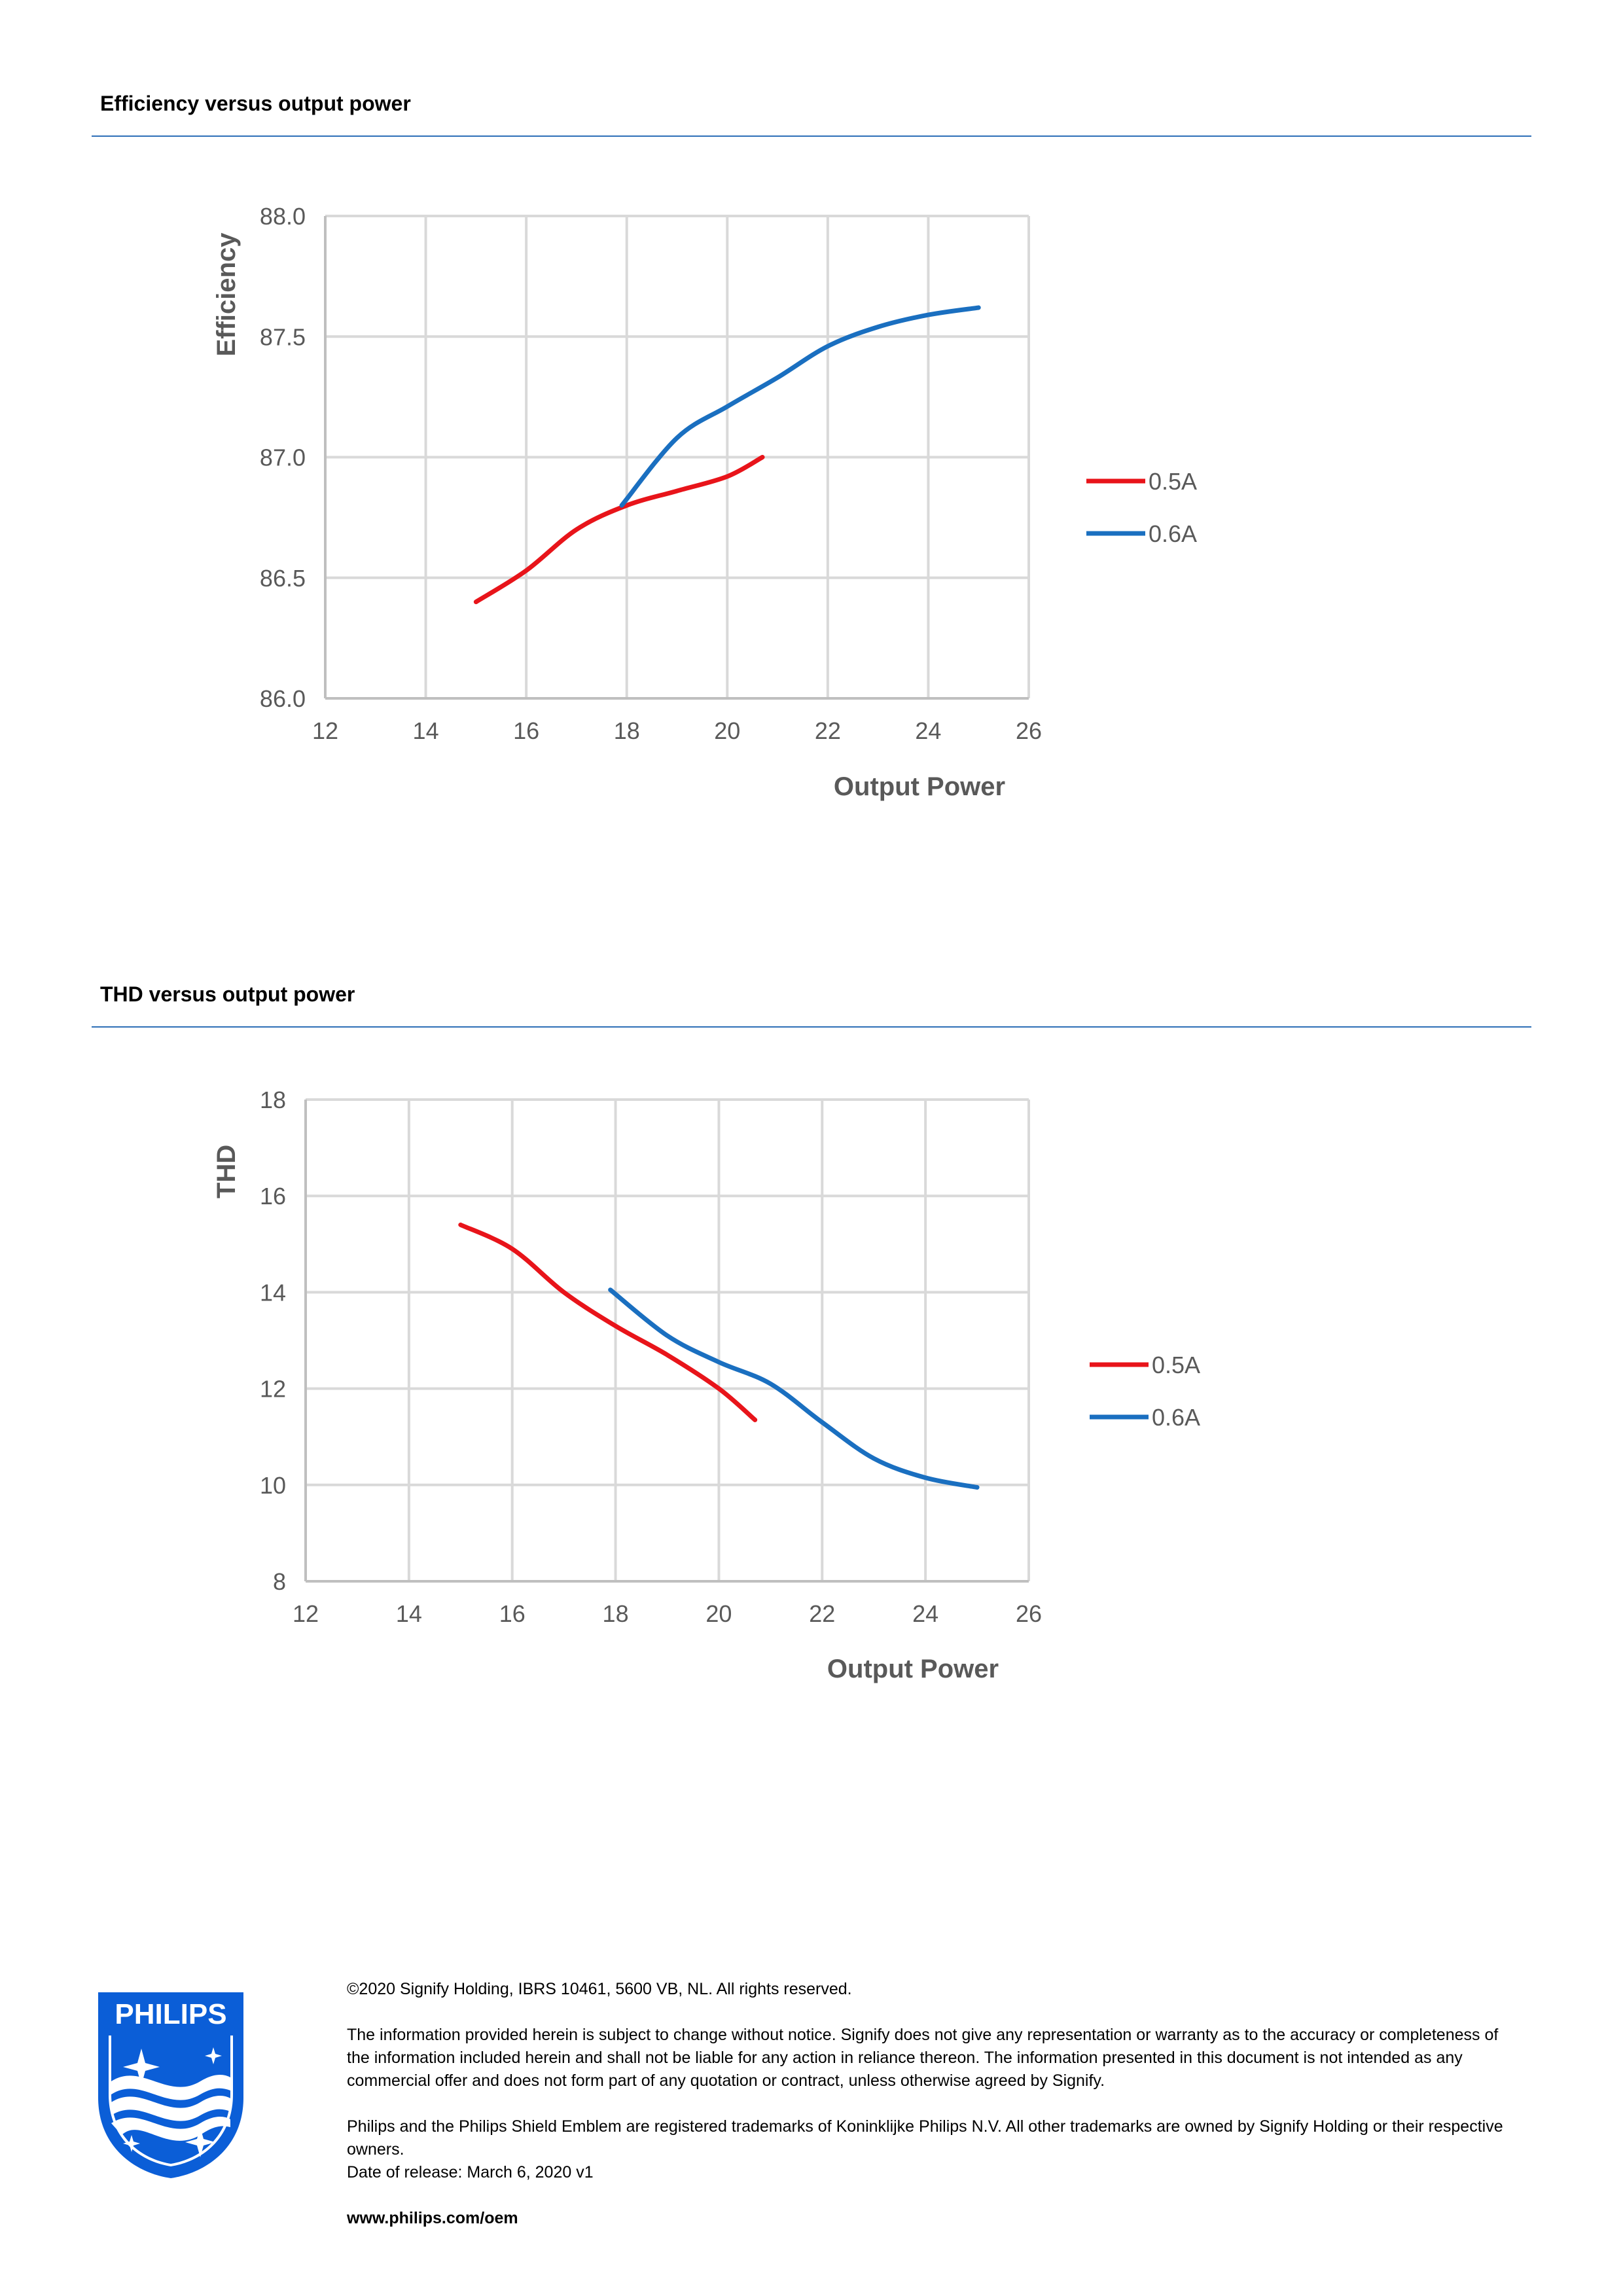  I want to click on y-axis-title: THD, so click(227, 1171).